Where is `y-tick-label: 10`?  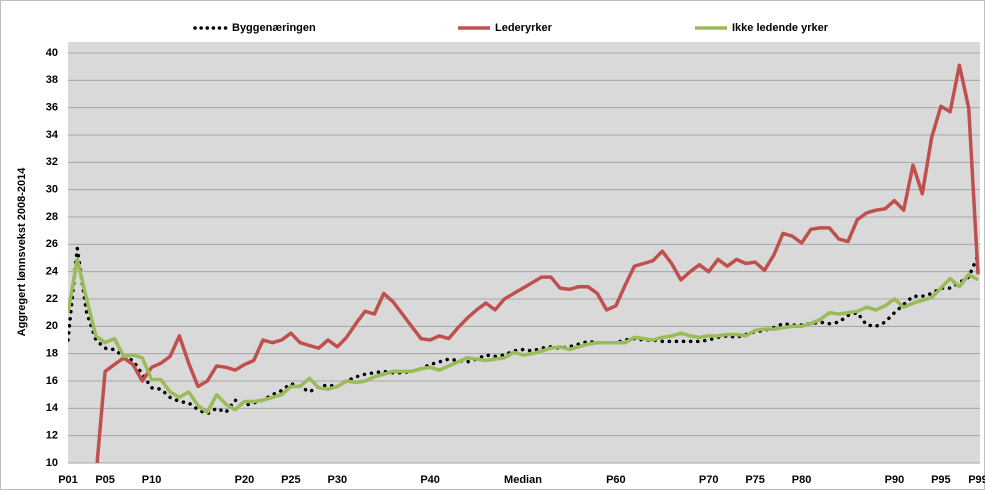 y-tick-label: 10 is located at coordinates (52, 463).